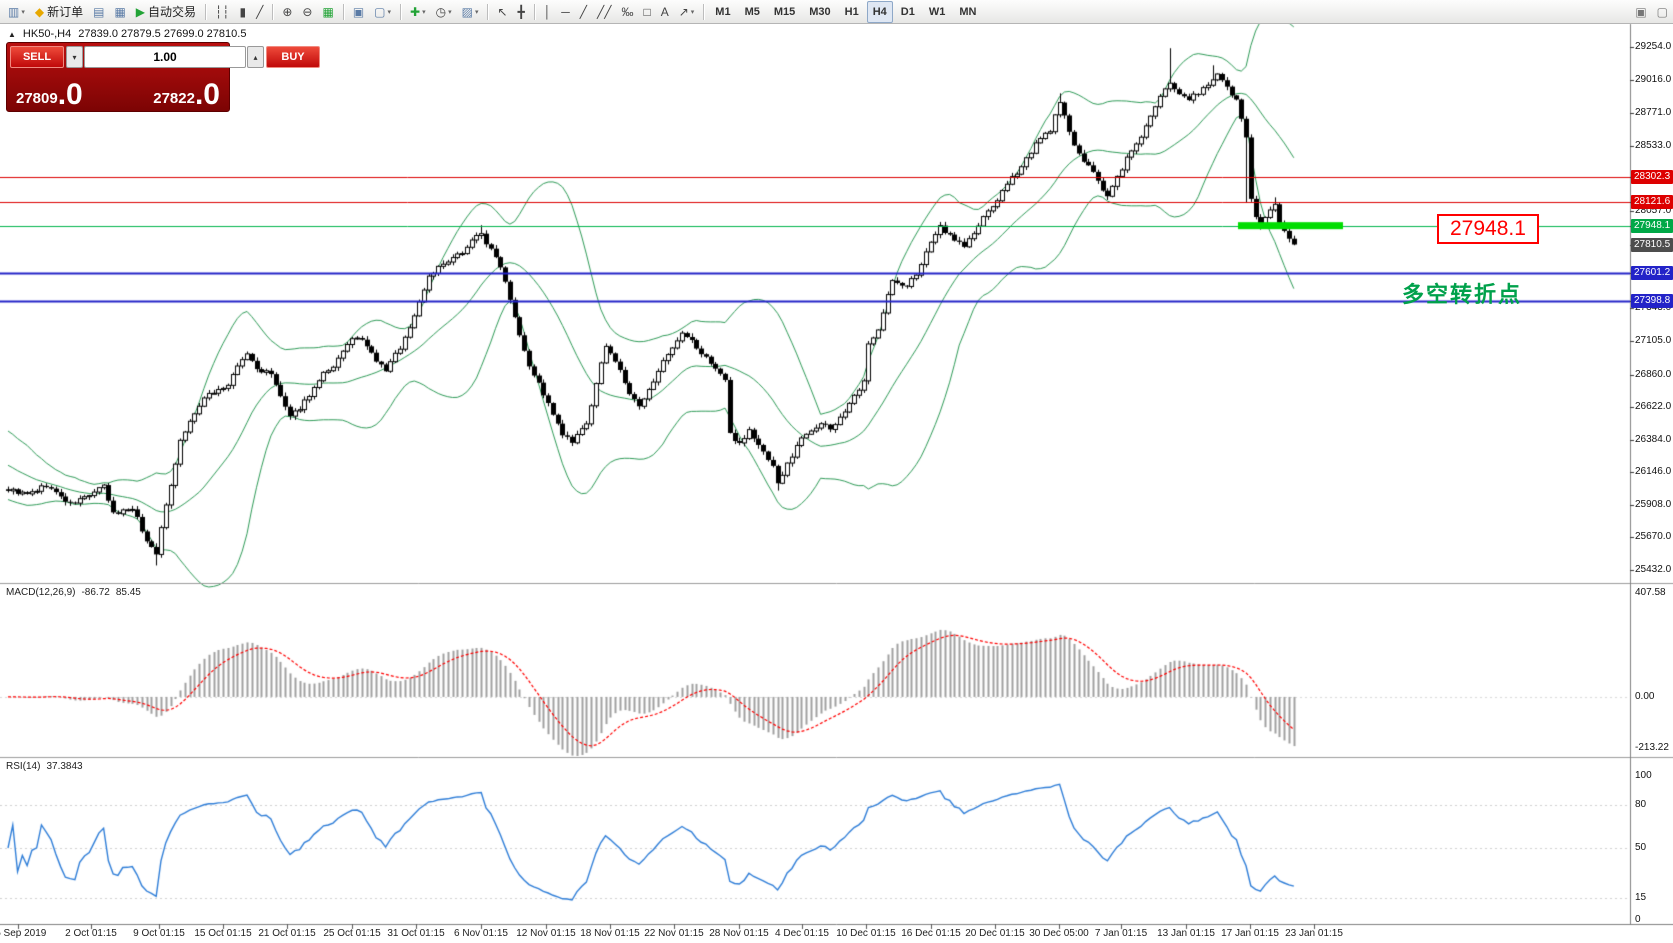 The height and width of the screenshot is (943, 1673). Describe the element at coordinates (937, 12) in the screenshot. I see `timeframe-w1-button: W1` at that location.